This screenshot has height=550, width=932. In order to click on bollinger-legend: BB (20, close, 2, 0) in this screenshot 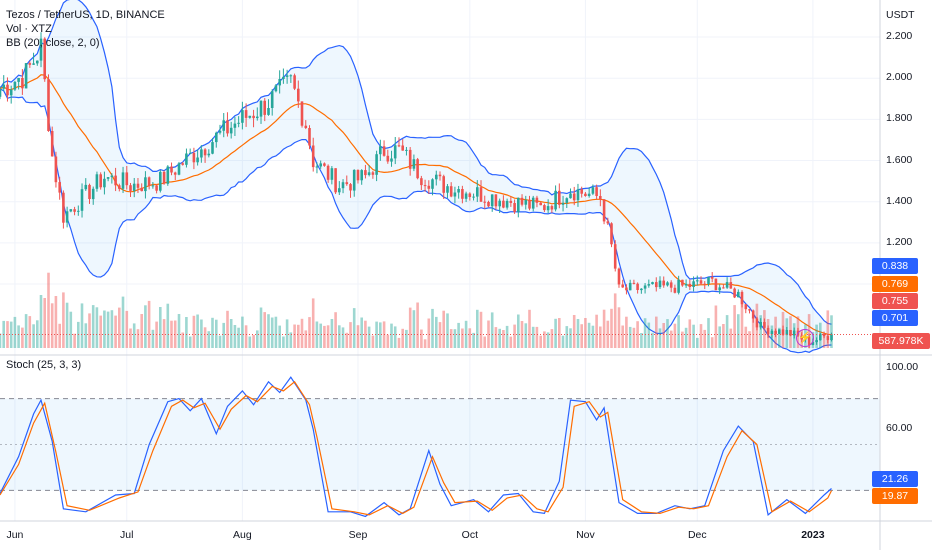, I will do `click(53, 43)`.